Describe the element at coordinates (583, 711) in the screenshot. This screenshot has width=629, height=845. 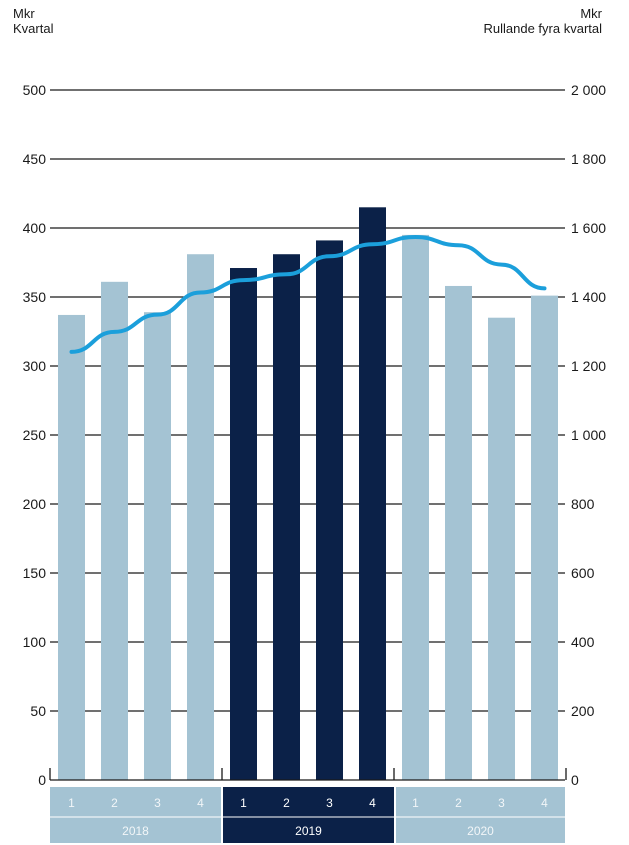
I see `right-tick-label: 200` at that location.